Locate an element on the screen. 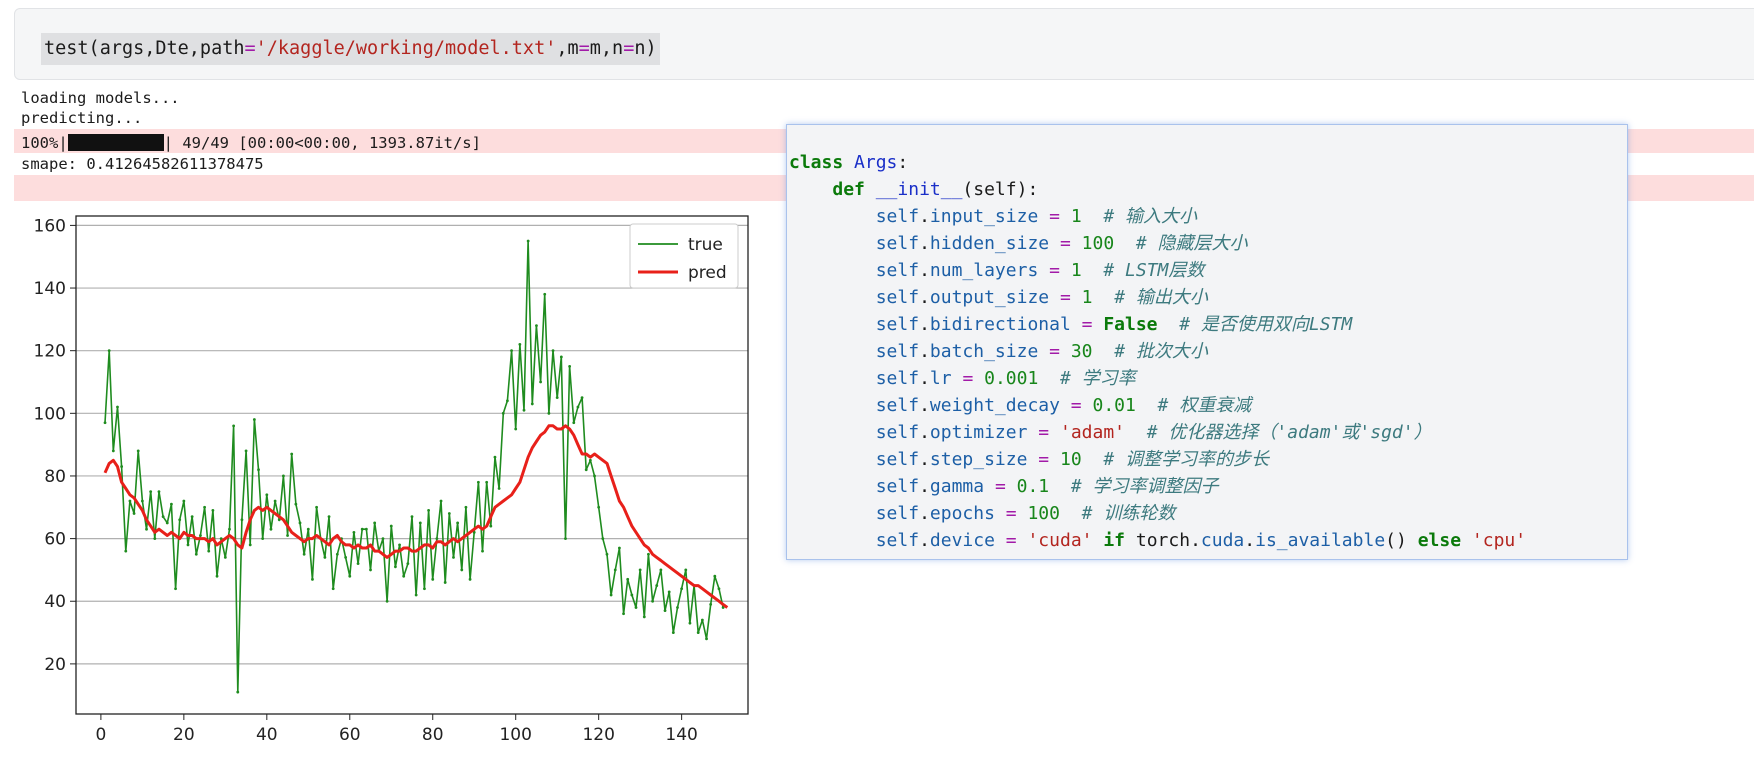 Image resolution: width=1754 pixels, height=776 pixels. attr-name: lr is located at coordinates (940, 378).